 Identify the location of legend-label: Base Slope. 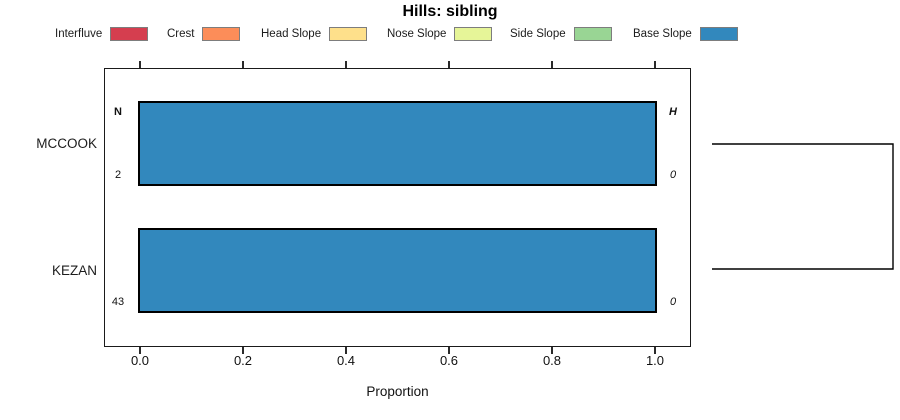
(662, 33).